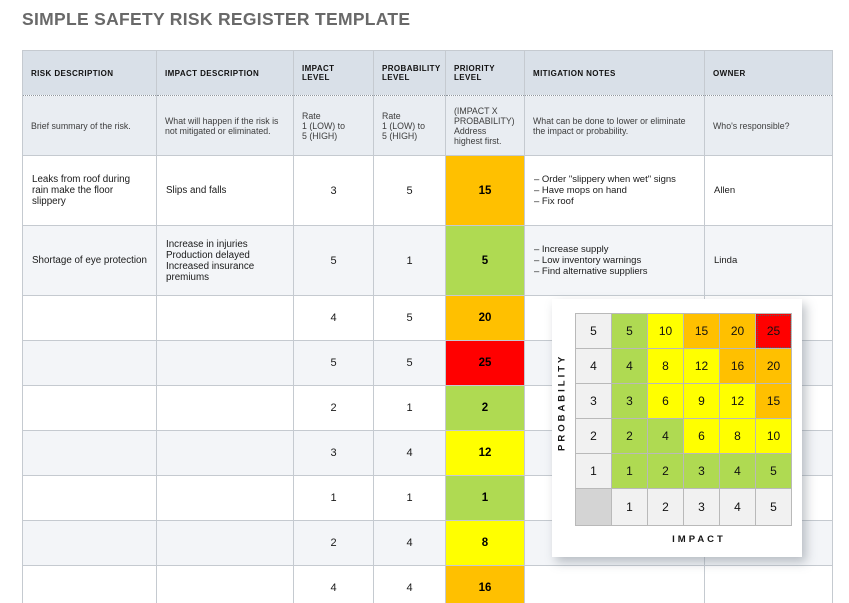 The width and height of the screenshot is (849, 603). I want to click on priority-value: 25, so click(485, 363).